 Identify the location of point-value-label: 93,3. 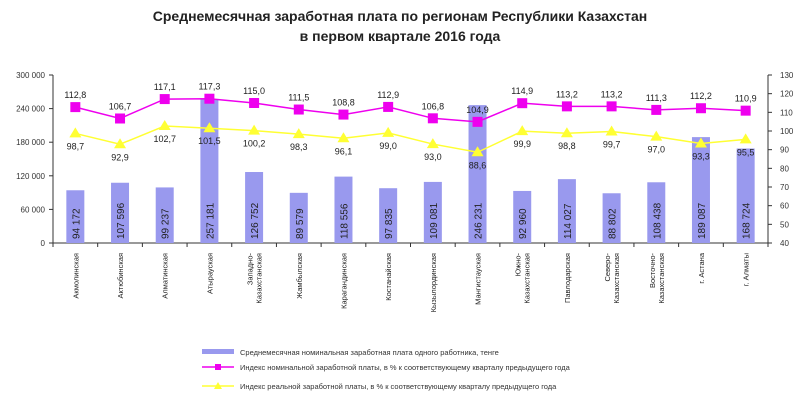
(701, 157).